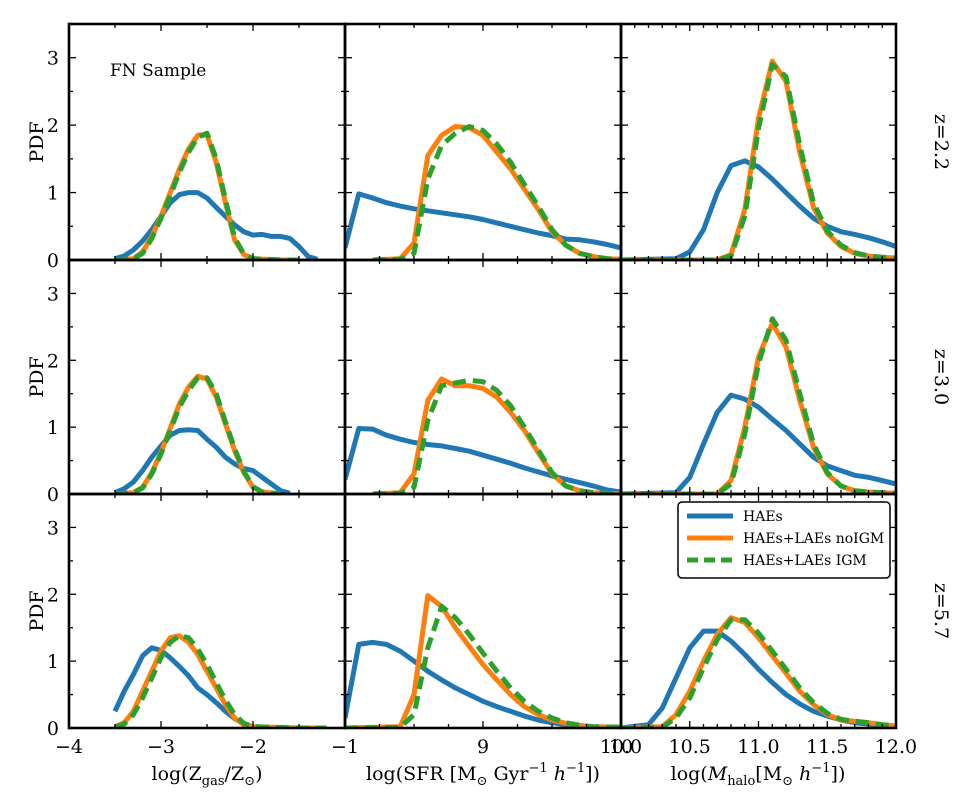 This screenshot has width=955, height=812. Describe the element at coordinates (253, 747) in the screenshot. I see `x-tick-label: −2` at that location.